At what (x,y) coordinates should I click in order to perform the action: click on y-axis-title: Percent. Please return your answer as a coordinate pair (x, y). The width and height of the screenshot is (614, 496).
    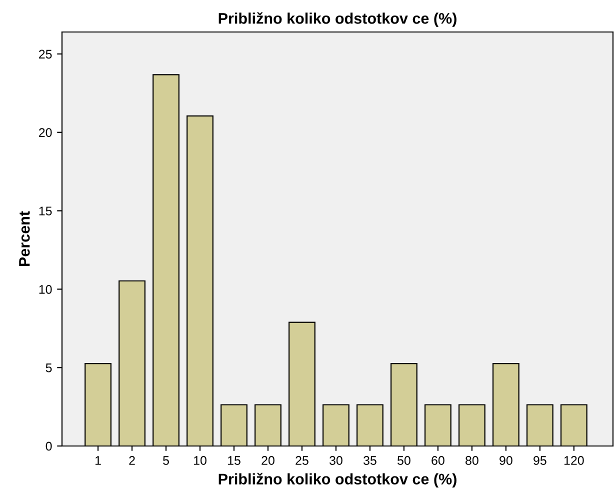
    Looking at the image, I should click on (24, 238).